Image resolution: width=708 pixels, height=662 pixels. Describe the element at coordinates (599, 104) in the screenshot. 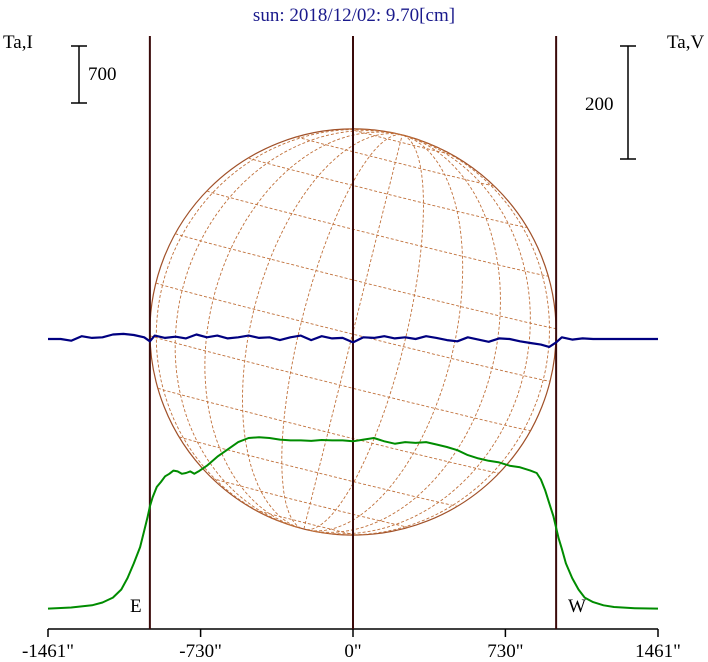

I see `right-scale-bar-label: 200` at that location.